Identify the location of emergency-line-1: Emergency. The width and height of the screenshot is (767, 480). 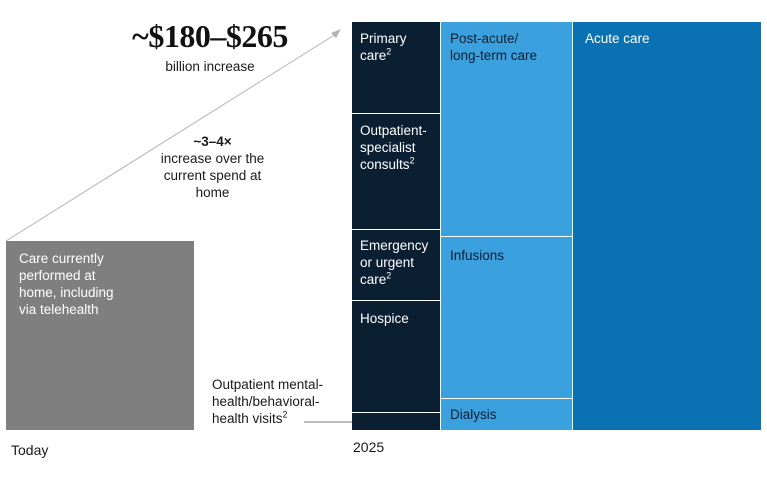
(394, 245).